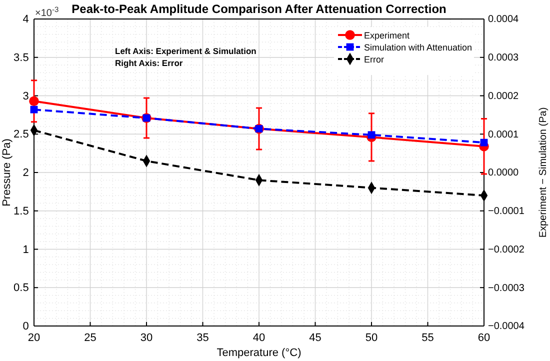 The height and width of the screenshot is (361, 550). I want to click on x-tick-label: 60, so click(484, 338).